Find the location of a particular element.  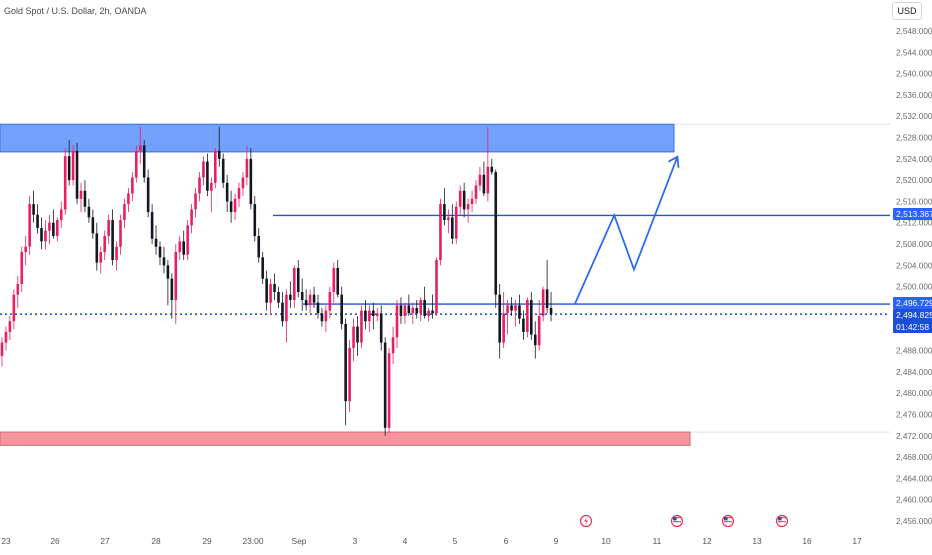

resistance-price-tag: 2,496.729 is located at coordinates (912, 303).